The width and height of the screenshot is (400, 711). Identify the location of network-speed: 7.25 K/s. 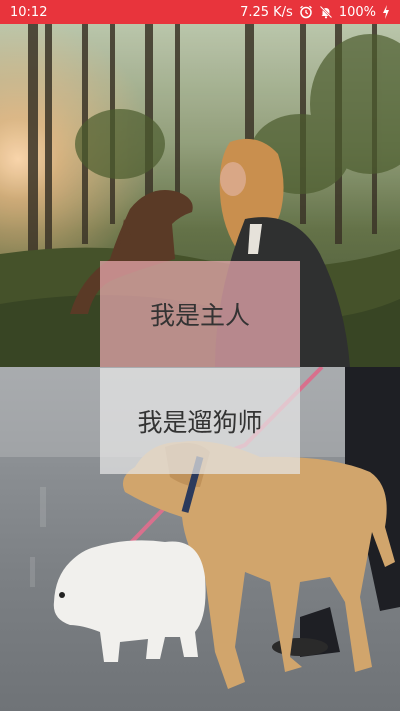
(266, 12).